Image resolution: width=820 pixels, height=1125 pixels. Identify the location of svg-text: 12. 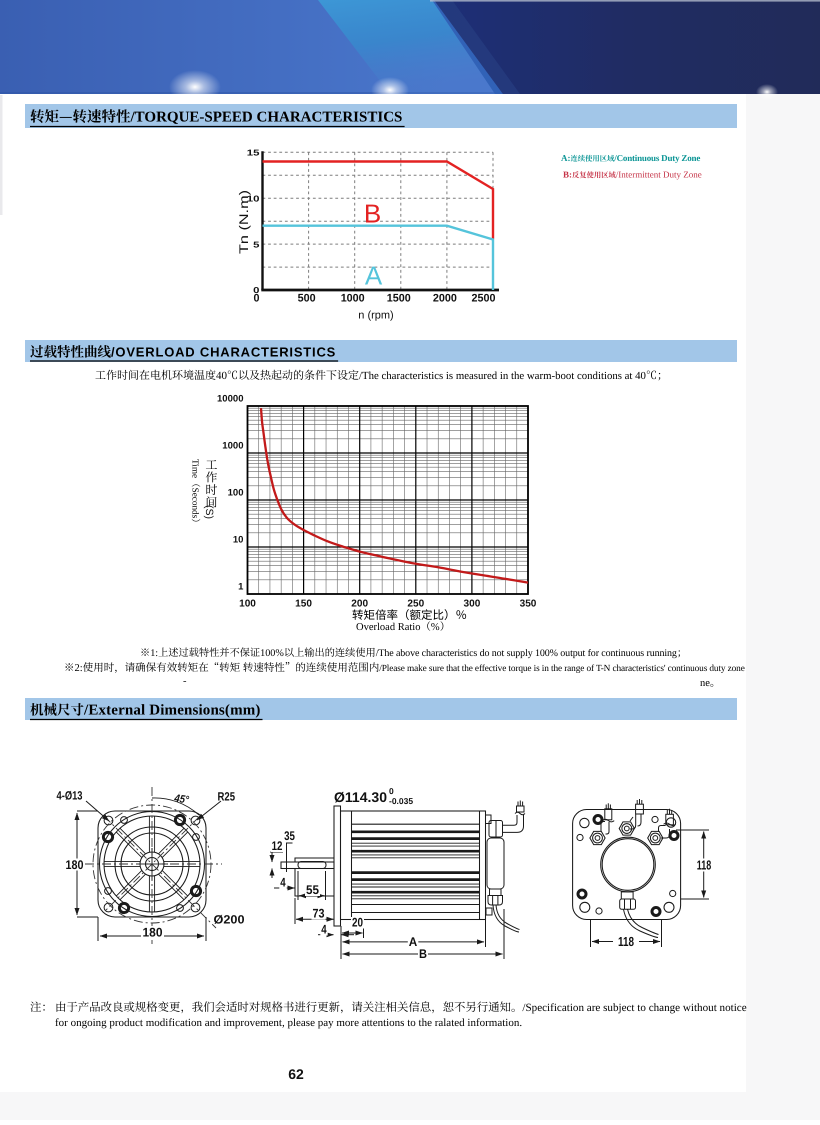
(277, 846).